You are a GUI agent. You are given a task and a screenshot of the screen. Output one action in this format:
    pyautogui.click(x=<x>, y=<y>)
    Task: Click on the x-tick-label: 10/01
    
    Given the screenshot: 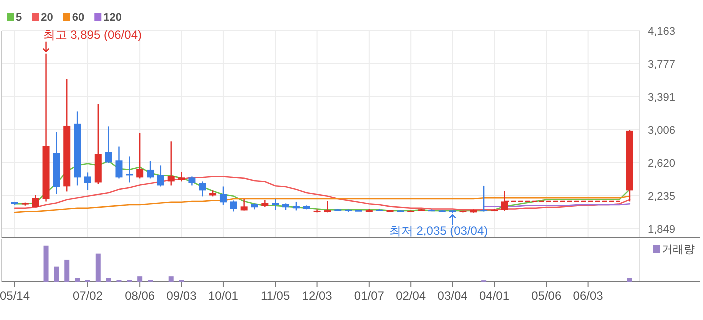 What is the action you would take?
    pyautogui.click(x=223, y=296)
    